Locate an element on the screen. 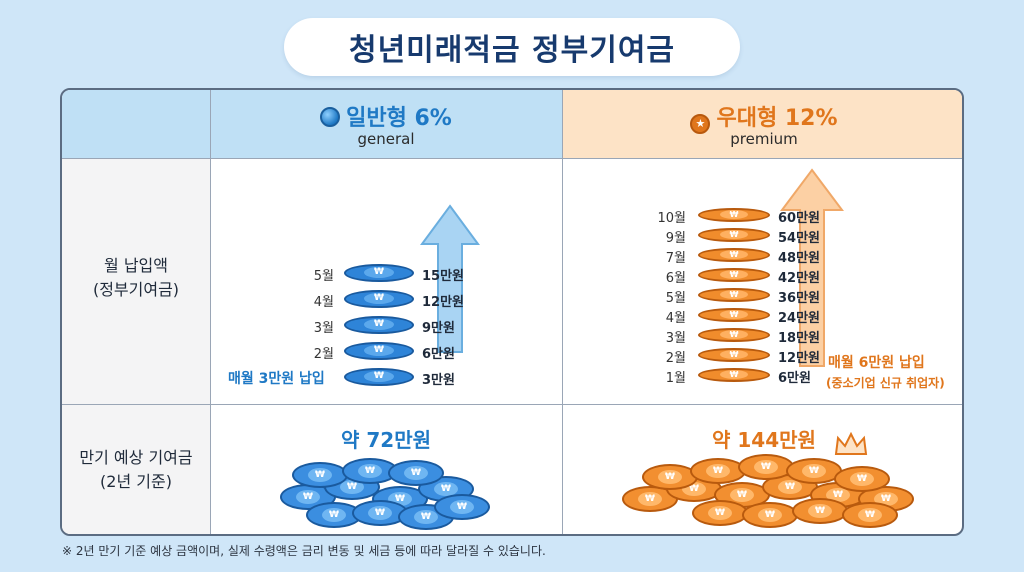  premium-stack-amount: 24만원 is located at coordinates (799, 318).